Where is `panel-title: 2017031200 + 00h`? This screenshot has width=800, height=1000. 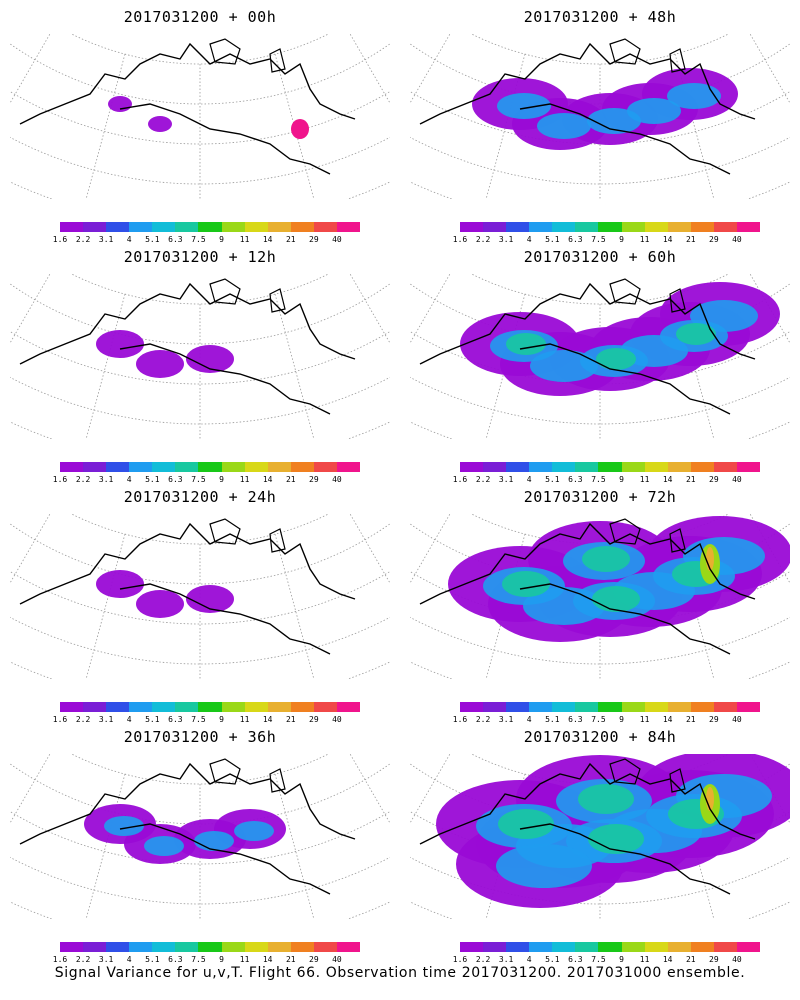 panel-title: 2017031200 + 00h is located at coordinates (200, 17).